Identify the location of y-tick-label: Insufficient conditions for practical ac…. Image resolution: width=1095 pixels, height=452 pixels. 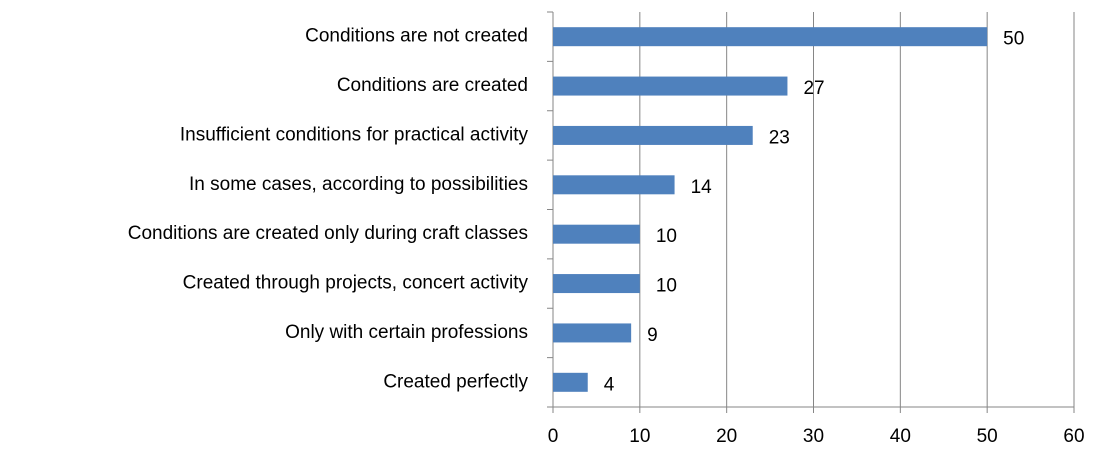
(354, 134).